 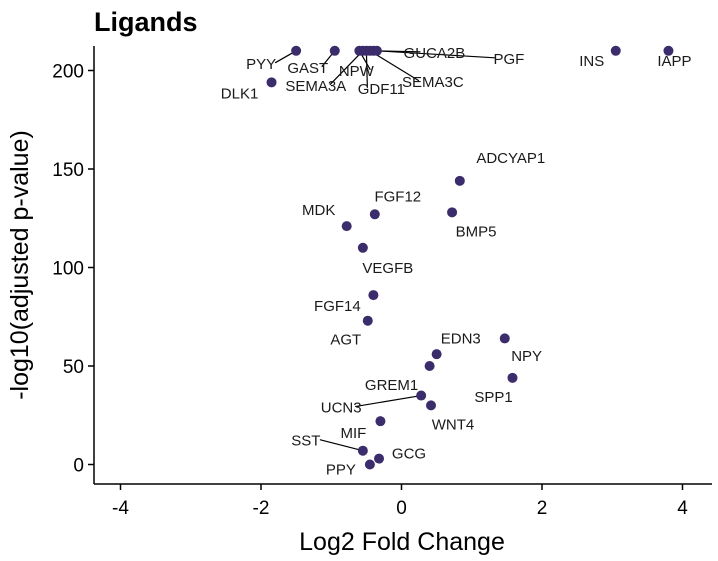 What do you see at coordinates (512, 377) in the screenshot?
I see `data-point-spp1` at bounding box center [512, 377].